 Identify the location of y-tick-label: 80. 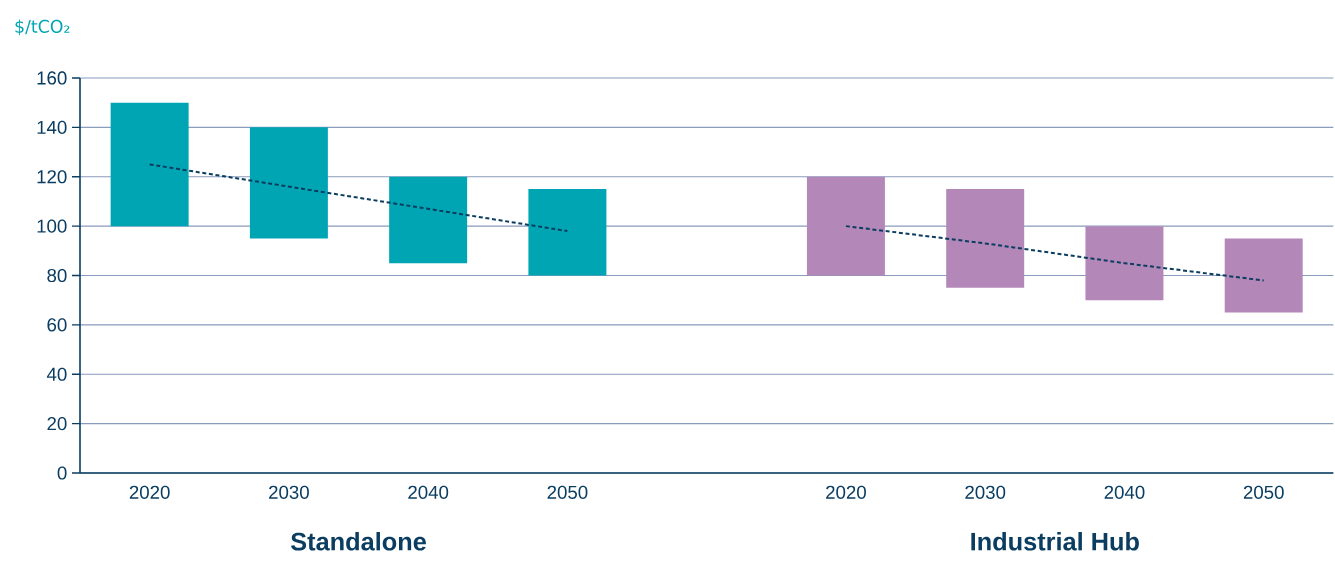
(57, 275).